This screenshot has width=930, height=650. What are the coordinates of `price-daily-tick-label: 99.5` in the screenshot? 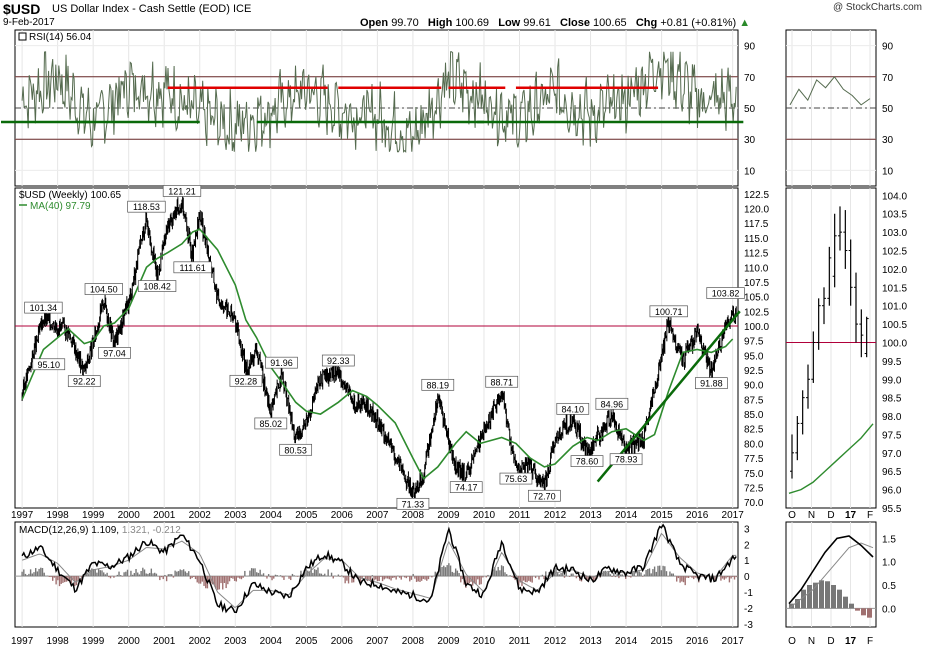 It's located at (892, 362).